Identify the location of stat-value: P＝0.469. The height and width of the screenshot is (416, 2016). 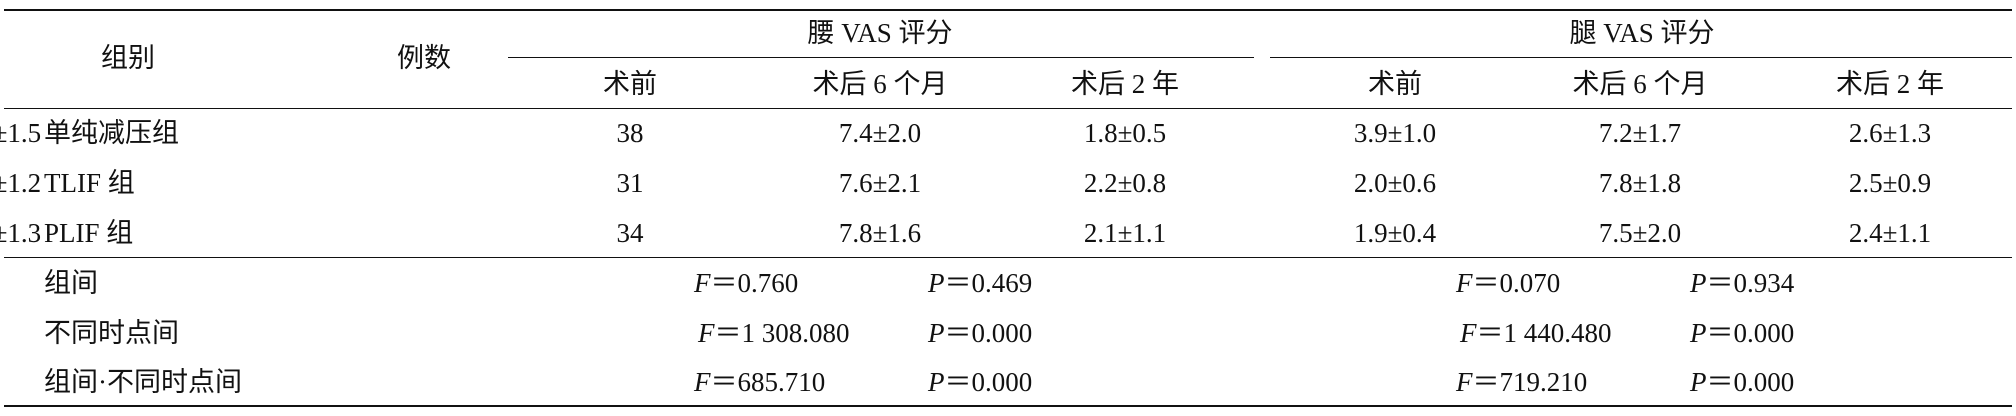
(980, 283).